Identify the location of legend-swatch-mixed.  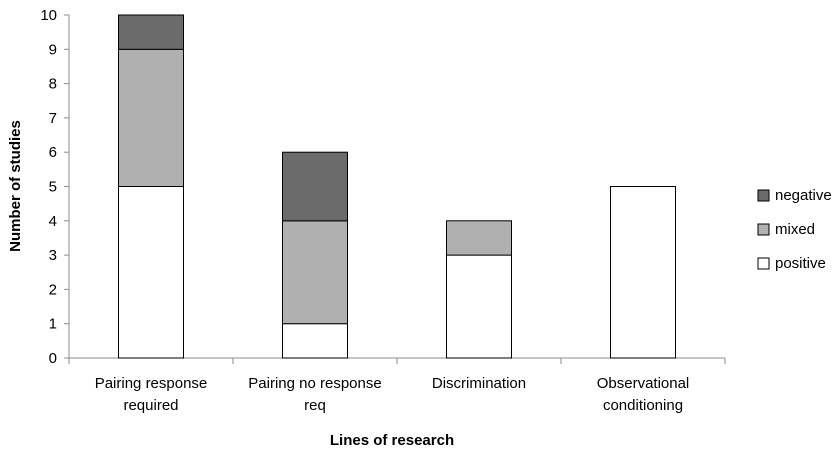
(763, 229).